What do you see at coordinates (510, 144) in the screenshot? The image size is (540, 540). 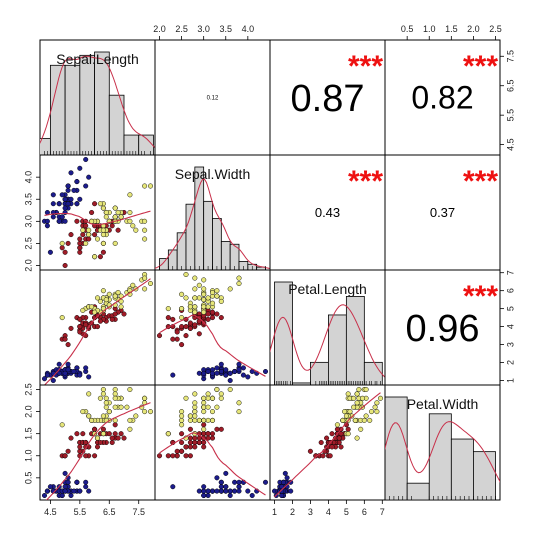 I see `tick-label: 4.5` at bounding box center [510, 144].